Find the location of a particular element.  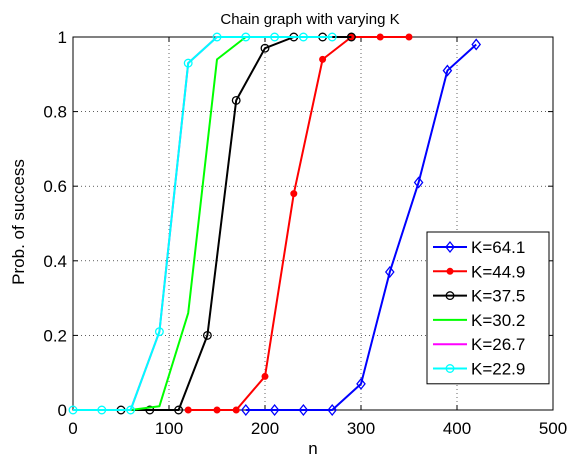

x-tick-label: 400 is located at coordinates (457, 428).